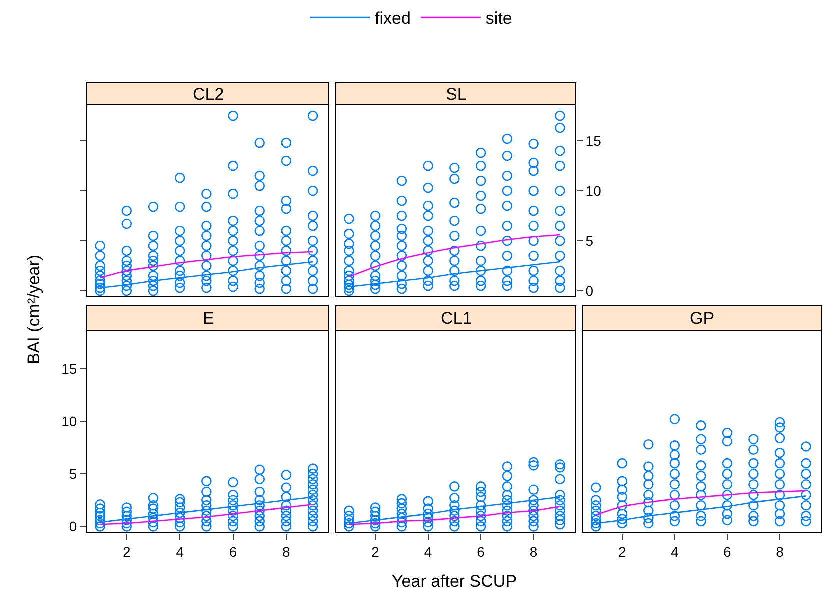  Describe the element at coordinates (34, 309) in the screenshot. I see `y-axis-title: BAI (cm²/year)` at that location.